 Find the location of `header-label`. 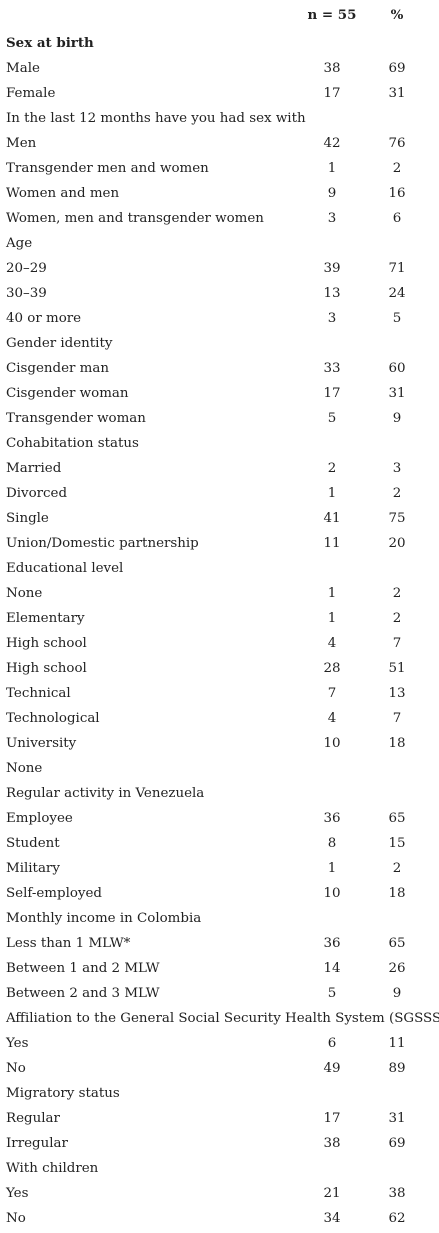

header-label is located at coordinates (150, 15).